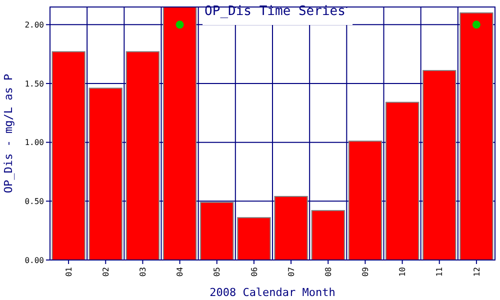  I want to click on x-tick-label: 04, so click(180, 271).